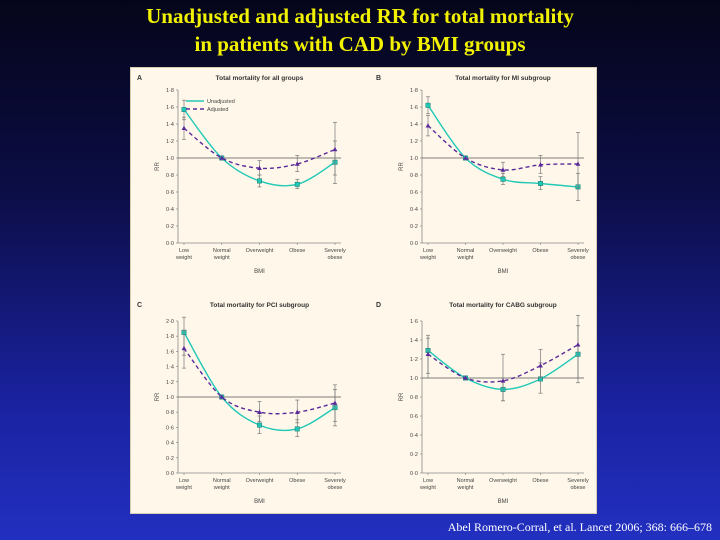 The image size is (720, 540). What do you see at coordinates (378, 78) in the screenshot?
I see `panel-letter: B` at bounding box center [378, 78].